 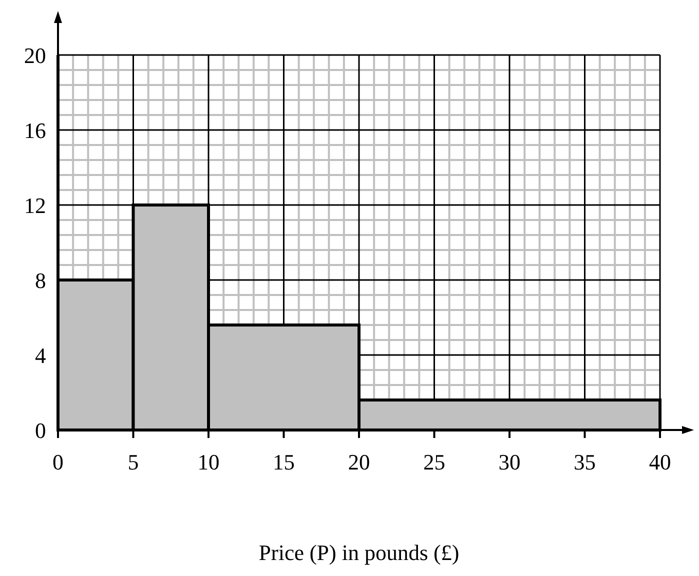 I want to click on x-tick-label: 0, so click(x=58, y=462).